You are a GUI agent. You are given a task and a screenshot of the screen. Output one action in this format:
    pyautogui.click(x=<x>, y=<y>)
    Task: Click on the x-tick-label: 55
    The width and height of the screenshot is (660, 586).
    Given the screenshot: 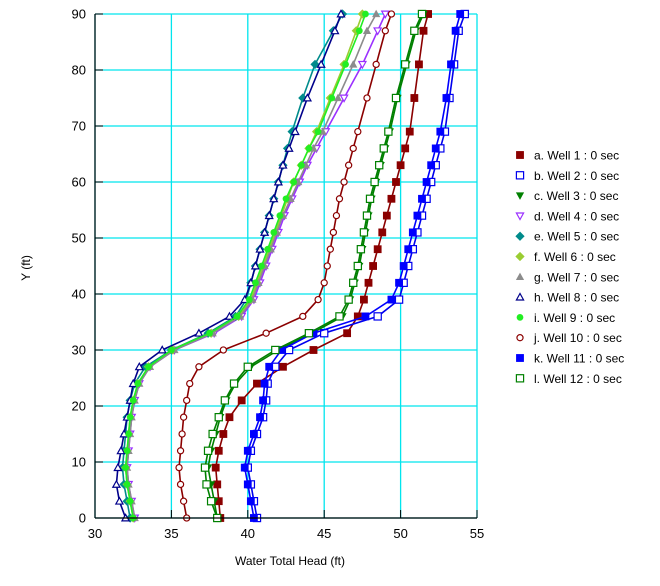 What is the action you would take?
    pyautogui.click(x=477, y=533)
    